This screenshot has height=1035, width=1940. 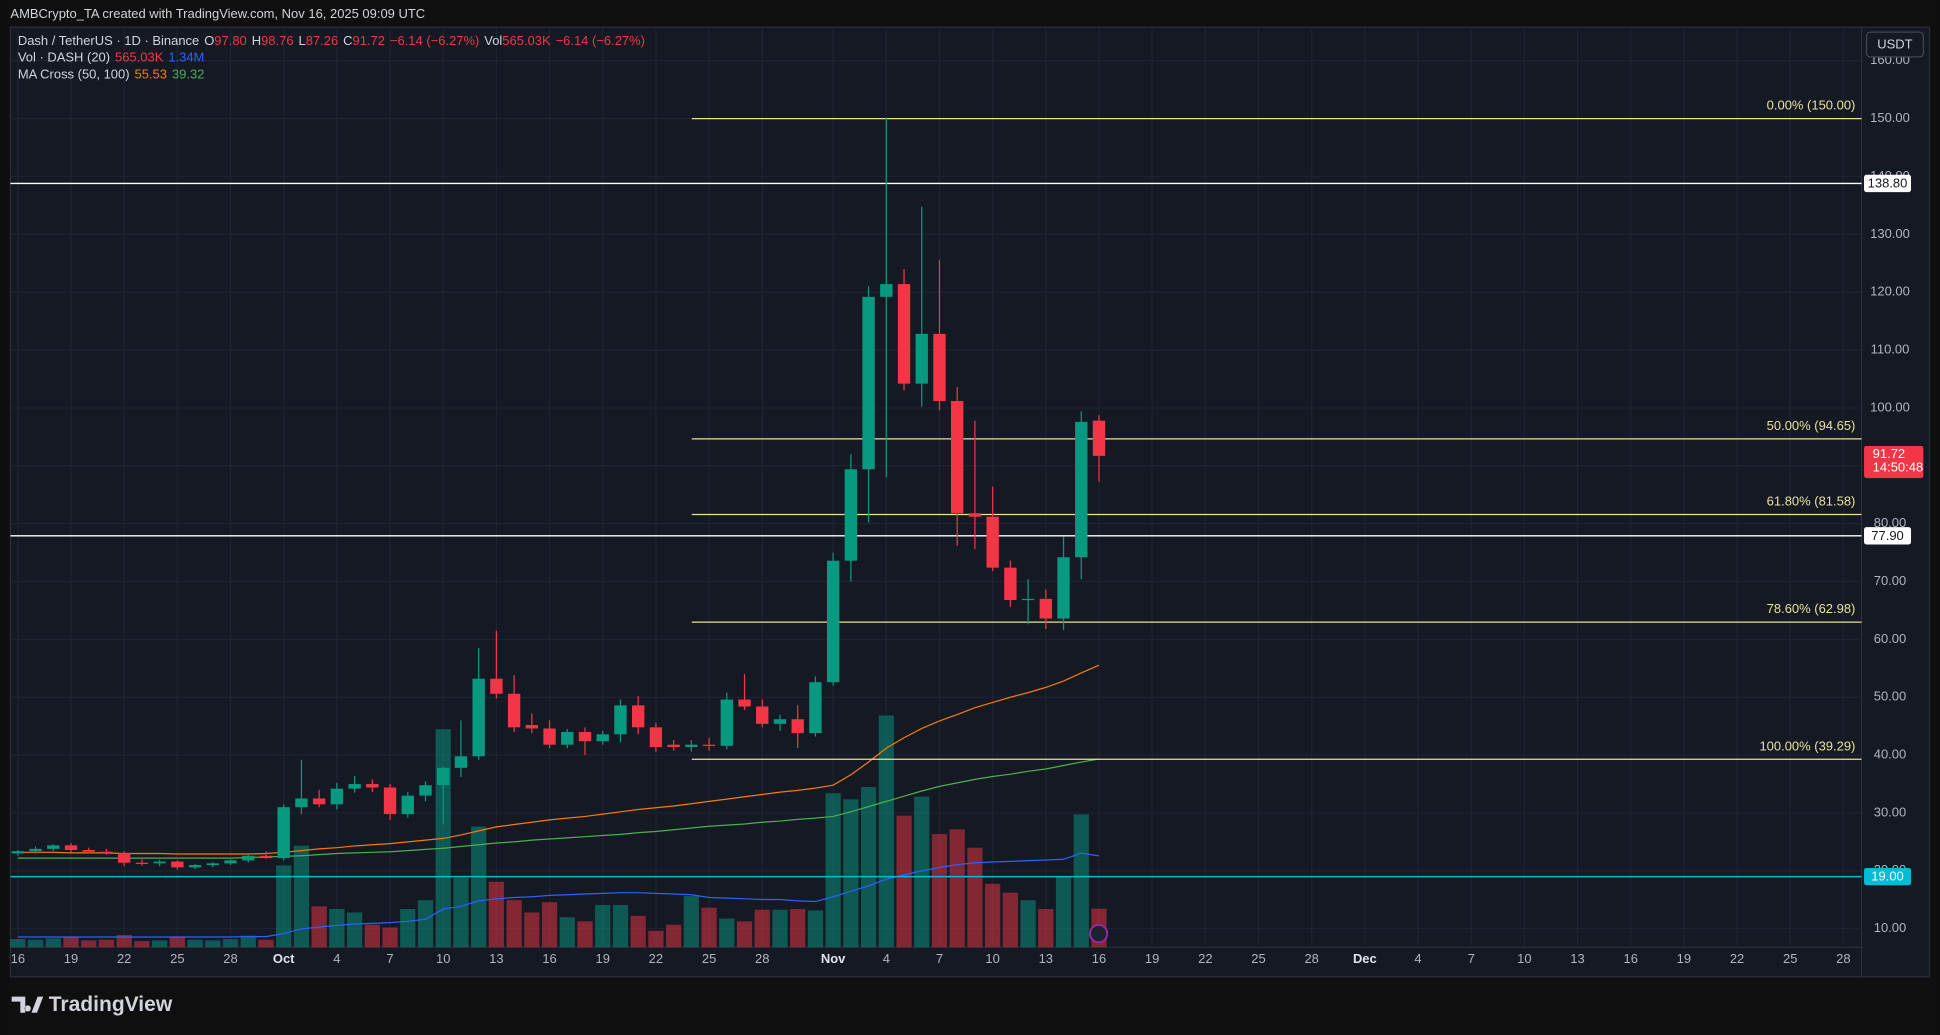 I want to click on price-axis-label: 19.00, so click(x=1887, y=876).